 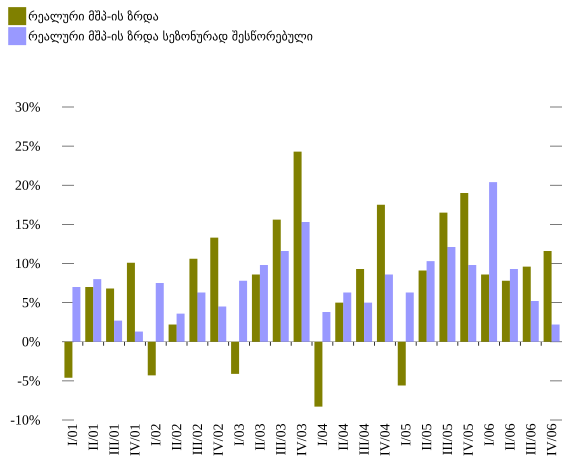 I want to click on y-tick-label: 25%, so click(x=28, y=146).